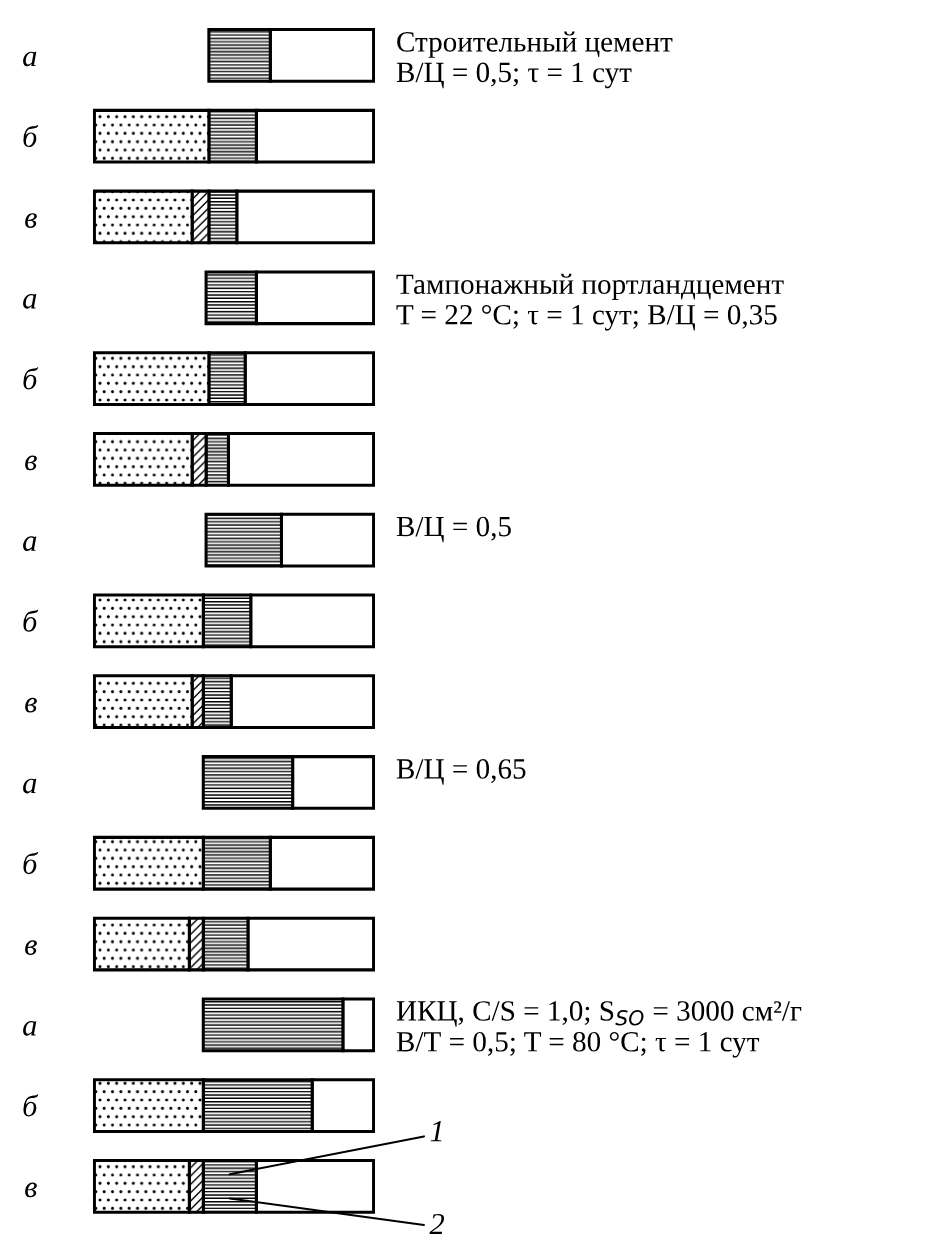 The width and height of the screenshot is (936, 1259). I want to click on text: 2, so click(437, 1224).